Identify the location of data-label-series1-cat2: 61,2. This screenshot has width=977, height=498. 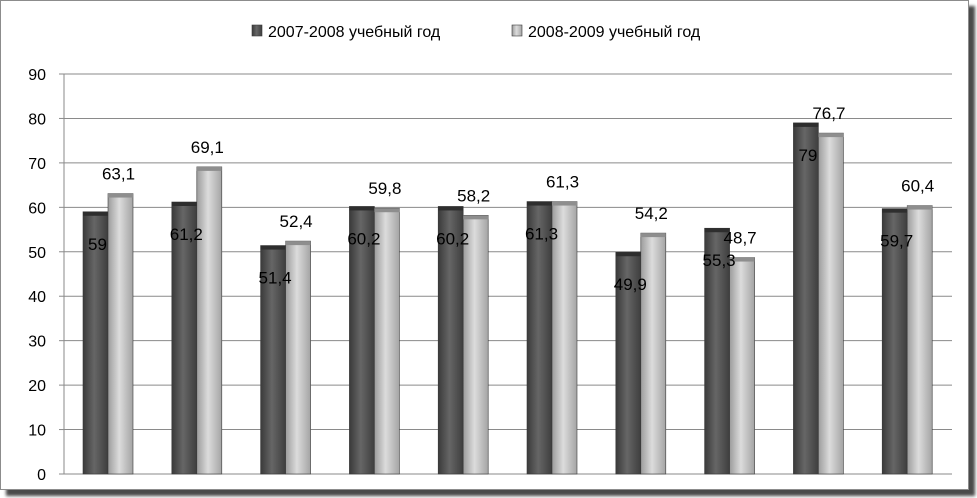
(186, 234).